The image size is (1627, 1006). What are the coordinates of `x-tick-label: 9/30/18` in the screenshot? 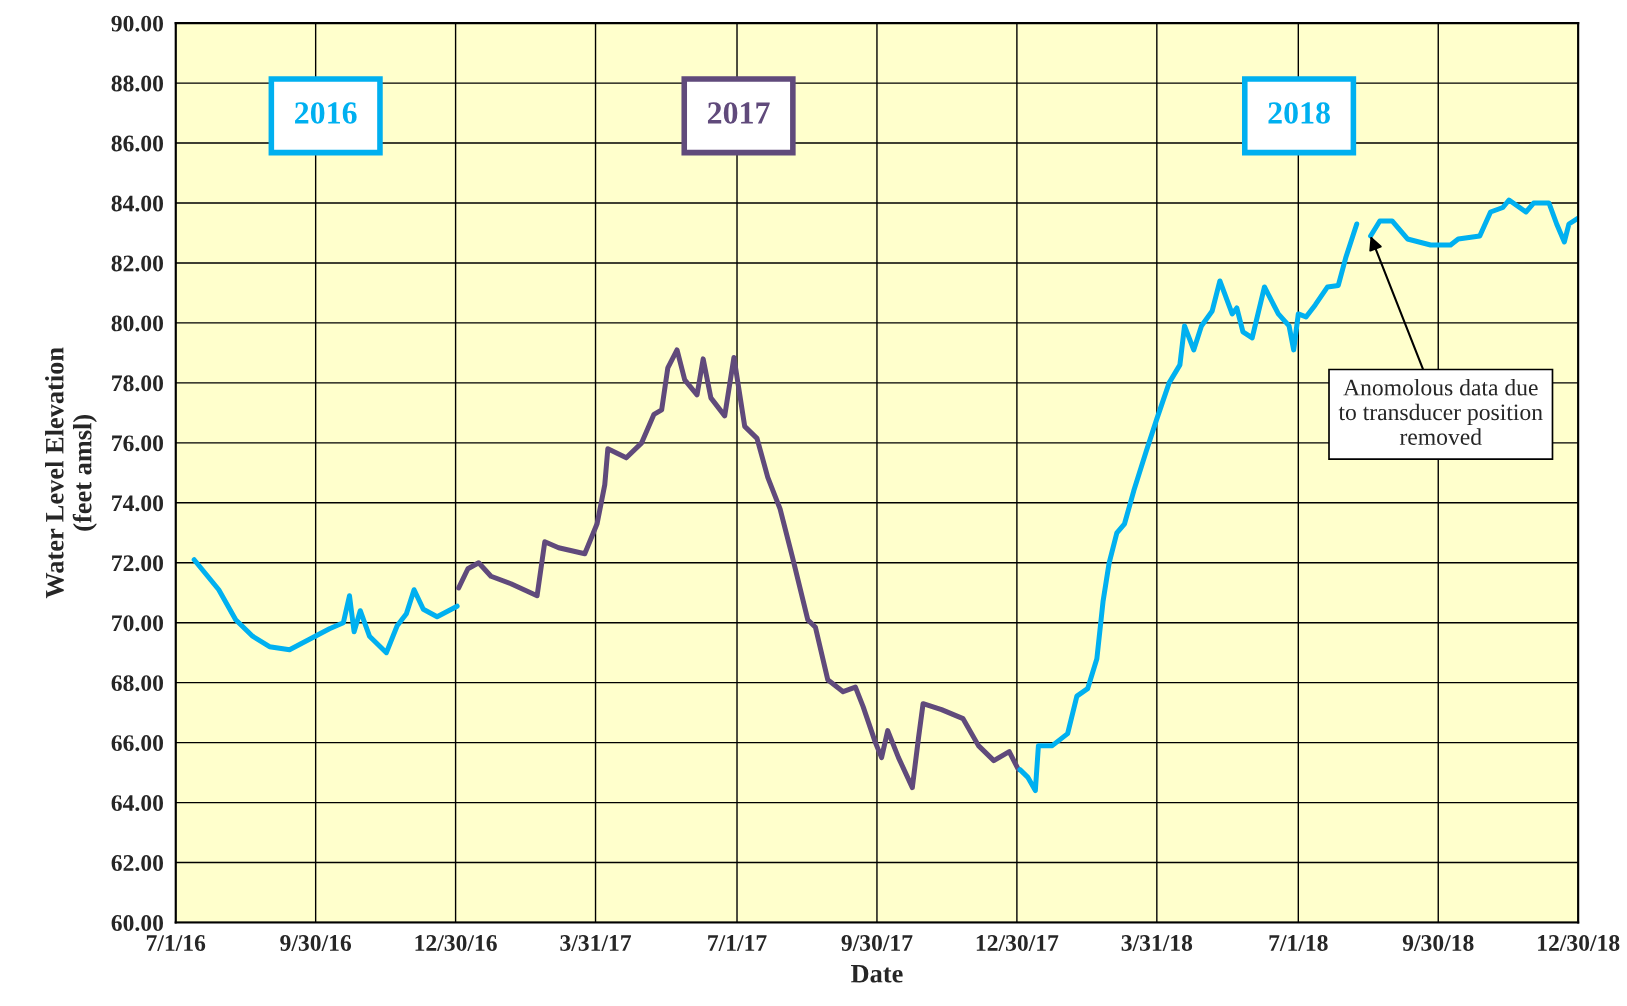 It's located at (1438, 942).